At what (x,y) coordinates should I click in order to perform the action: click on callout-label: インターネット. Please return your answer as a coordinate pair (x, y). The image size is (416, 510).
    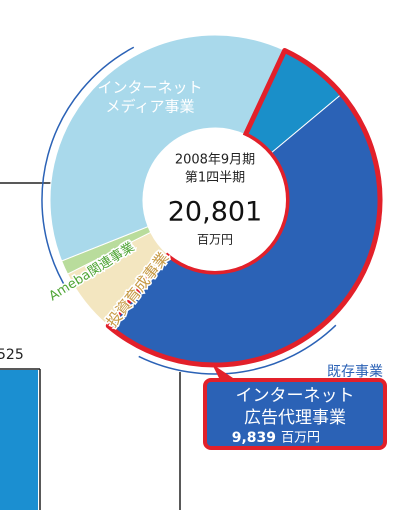
    Looking at the image, I should click on (295, 396).